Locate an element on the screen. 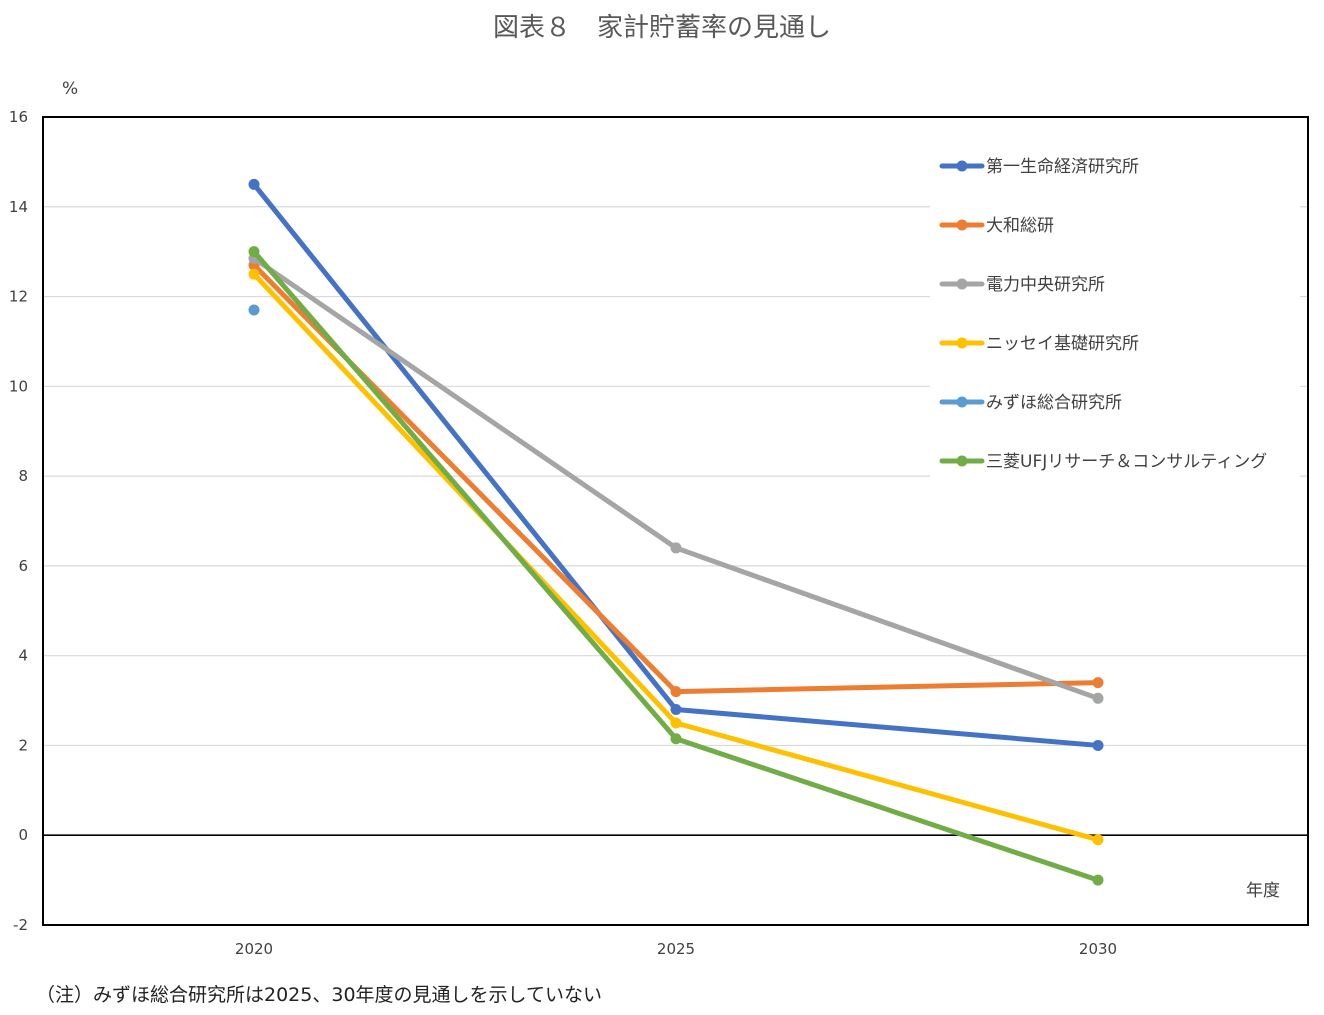 The height and width of the screenshot is (1015, 1324). y-tick-label: -2 is located at coordinates (20, 925).